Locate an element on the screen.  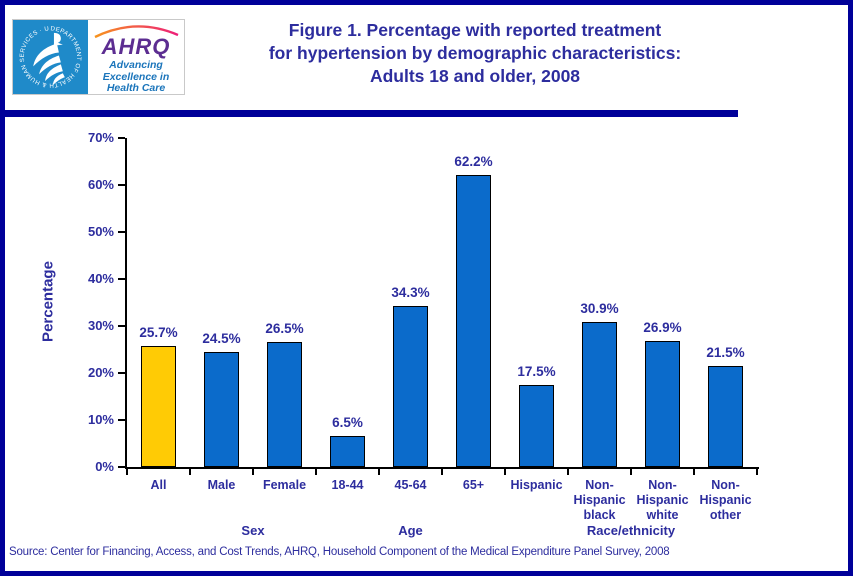
figure-title-line: Adults 18 and older, 2008 is located at coordinates (475, 76).